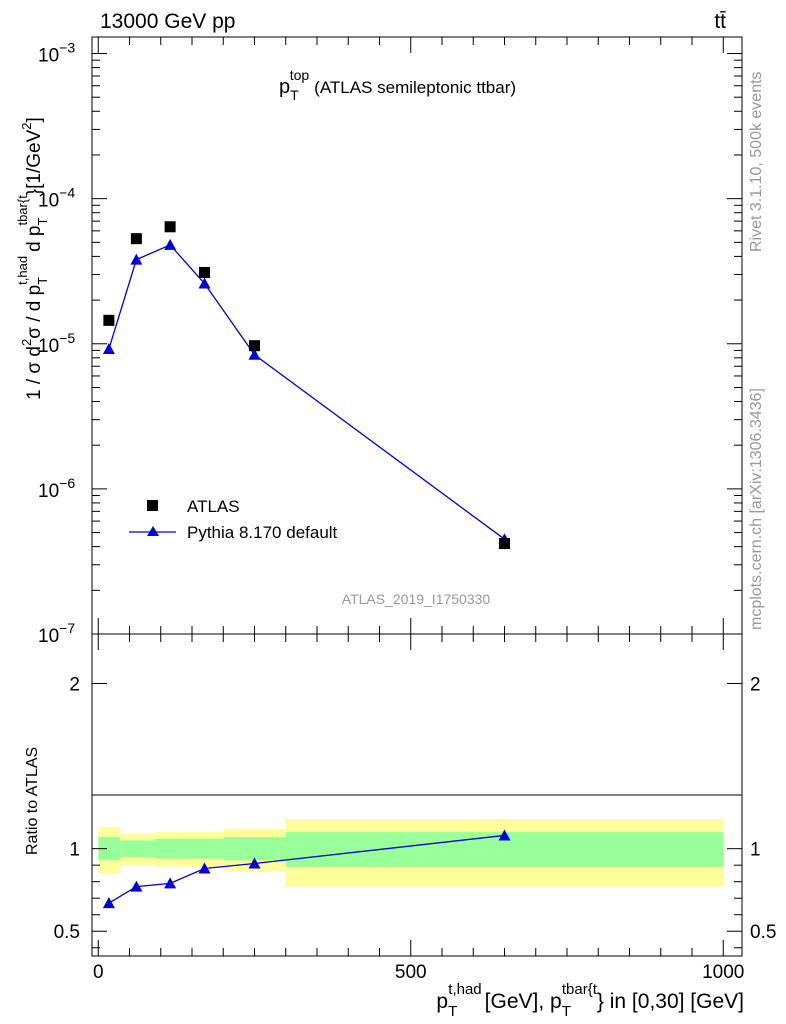 The width and height of the screenshot is (786, 1024). What do you see at coordinates (56, 633) in the screenshot?
I see `main-y-tick-label: 10⁻⁷` at bounding box center [56, 633].